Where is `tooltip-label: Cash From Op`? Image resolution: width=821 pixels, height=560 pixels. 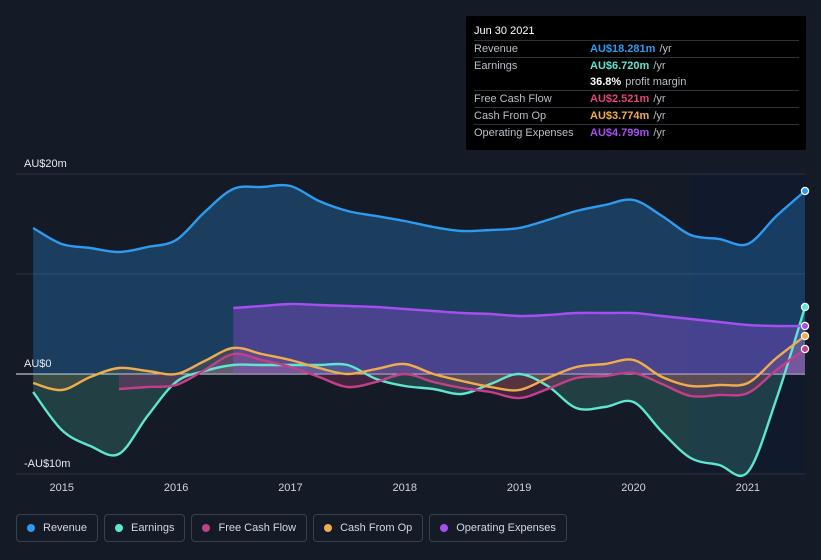 tooltip-label: Cash From Op is located at coordinates (510, 116).